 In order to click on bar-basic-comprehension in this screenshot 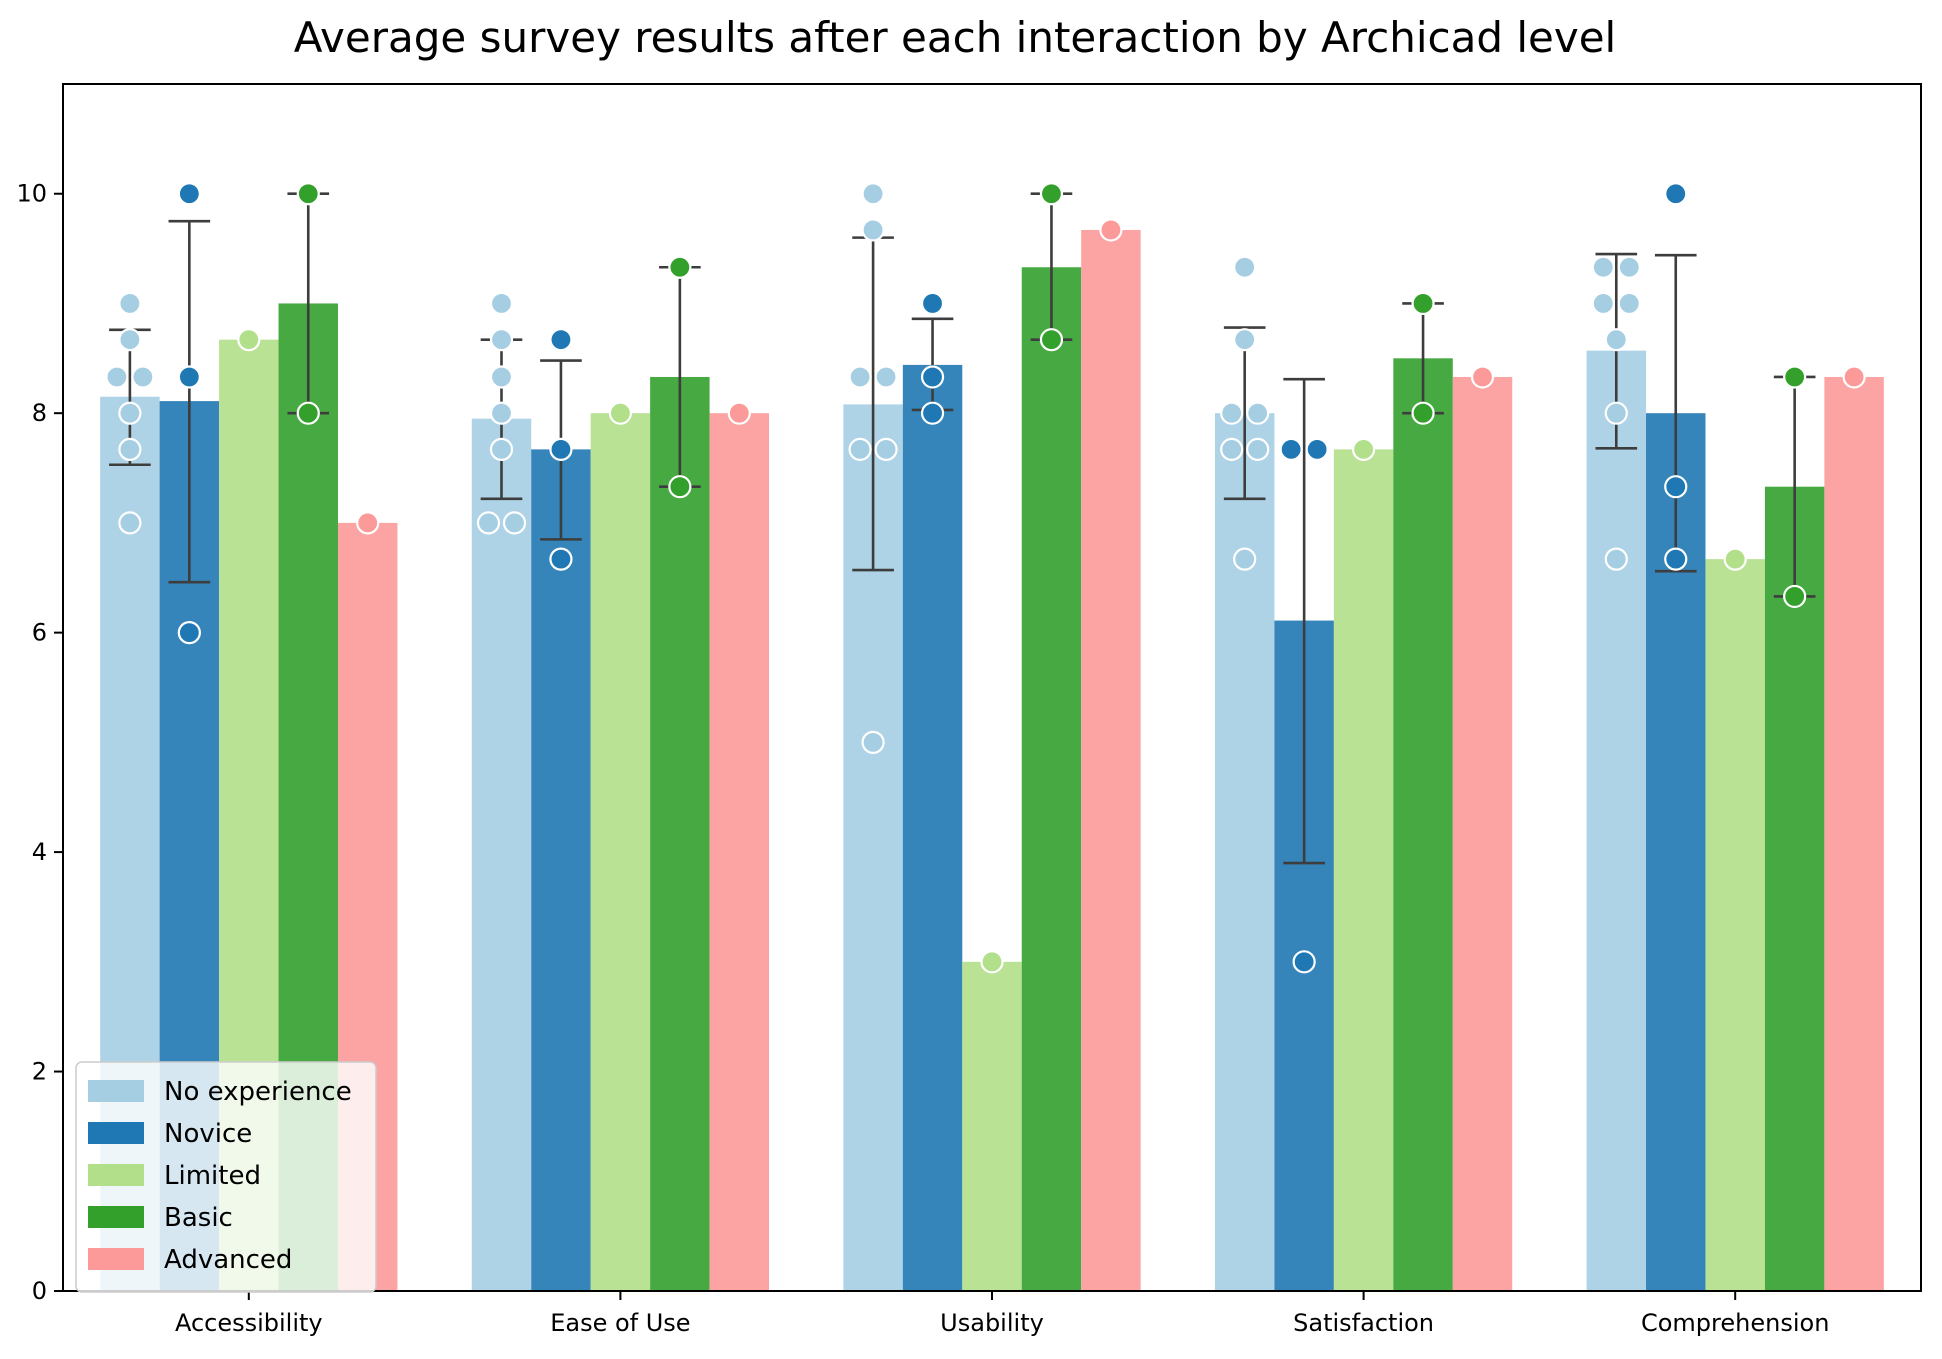, I will do `click(1794, 888)`.